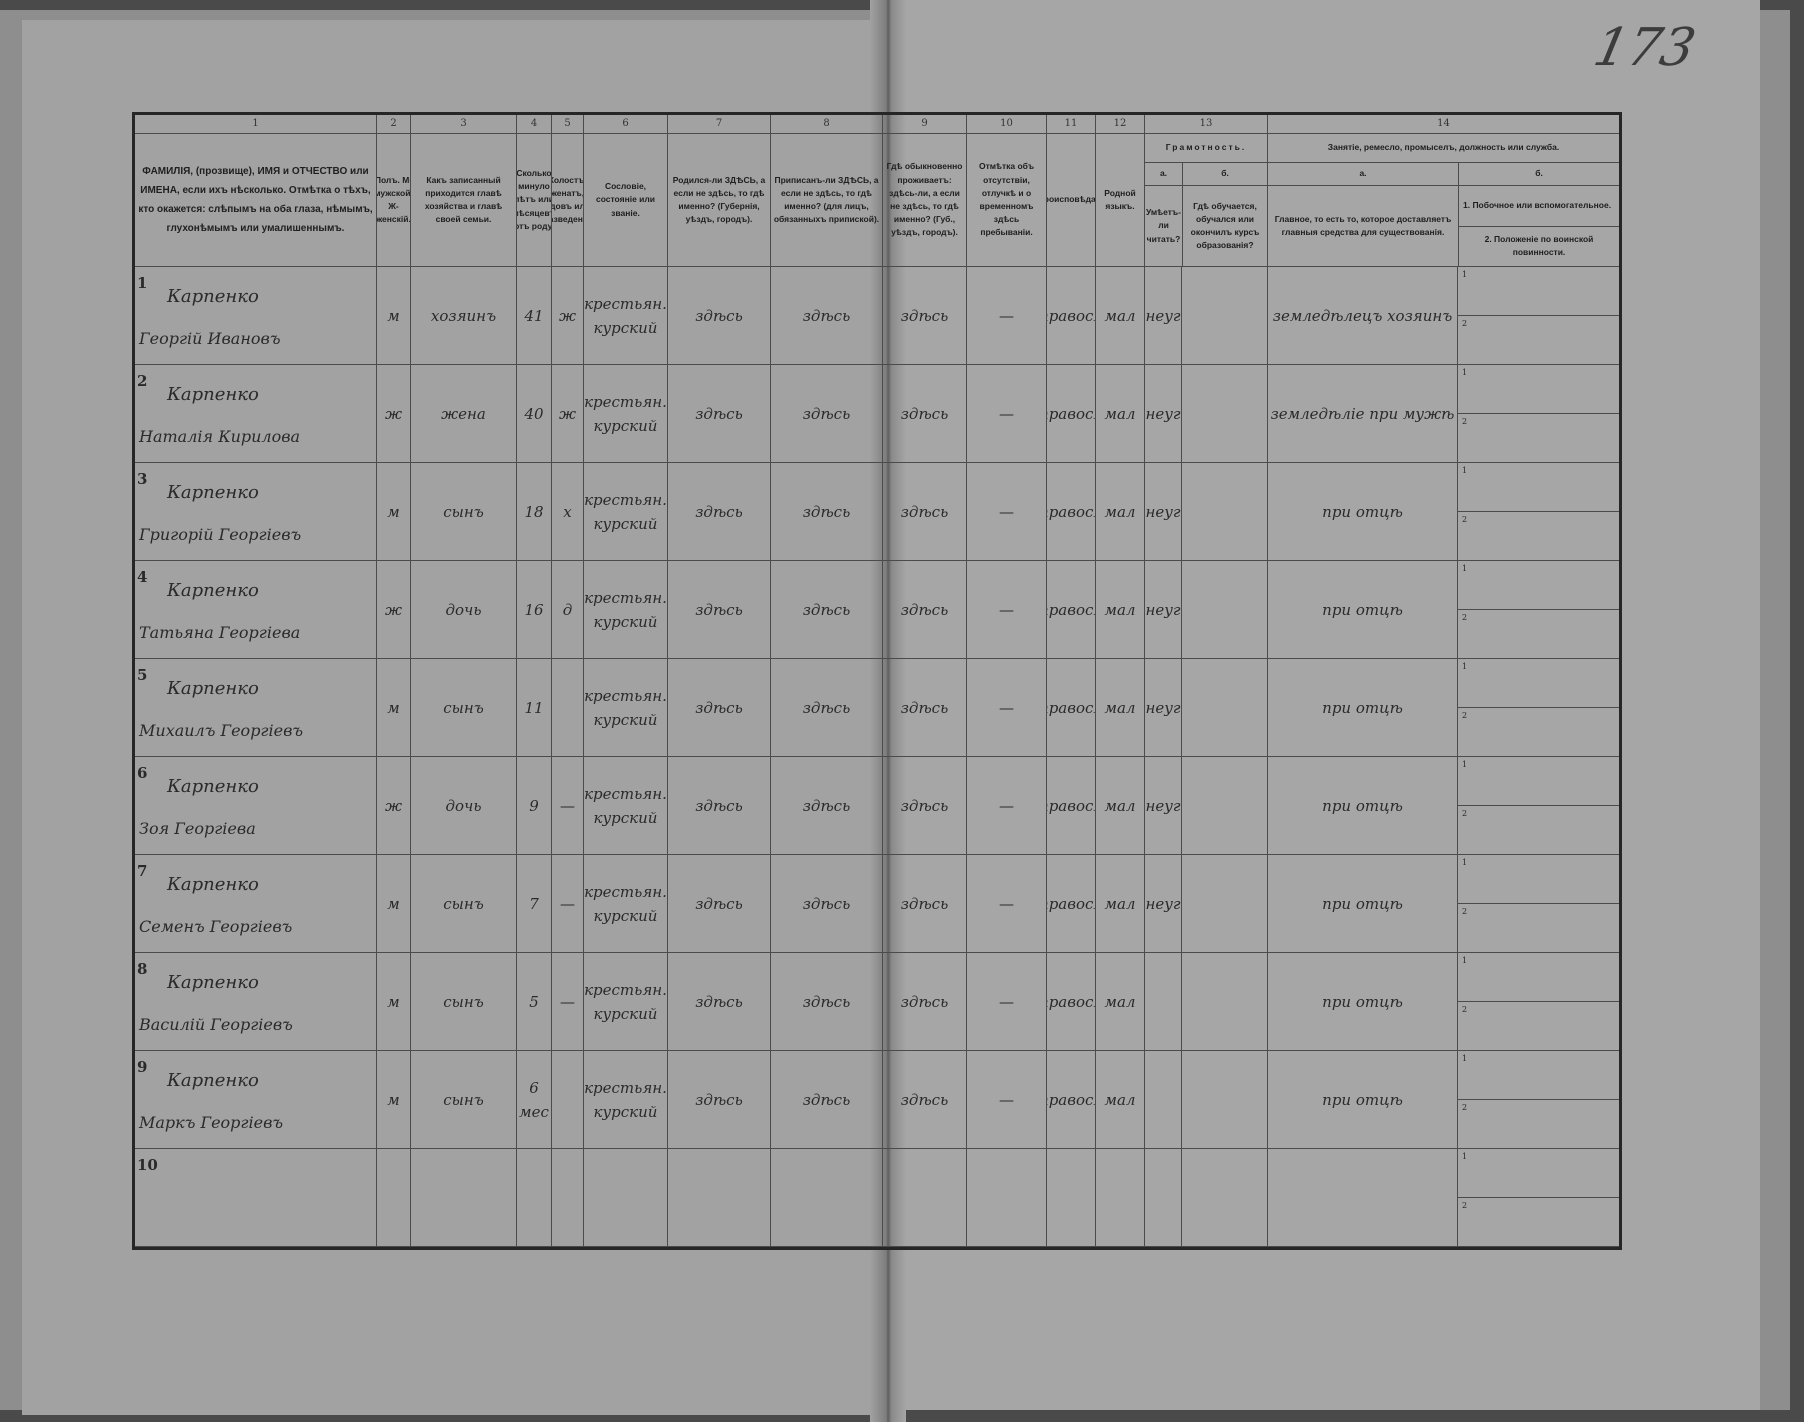  I want to click on given-name-patronymic: Василій Георгіевъ, so click(216, 1024).